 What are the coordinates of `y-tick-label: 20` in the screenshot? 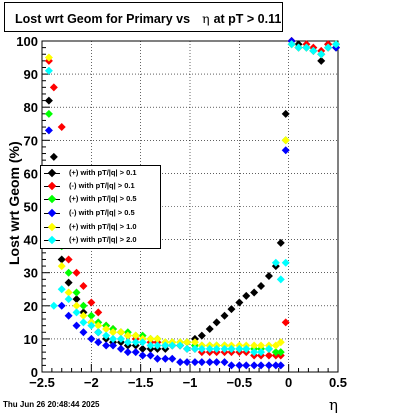 It's located at (31, 306).